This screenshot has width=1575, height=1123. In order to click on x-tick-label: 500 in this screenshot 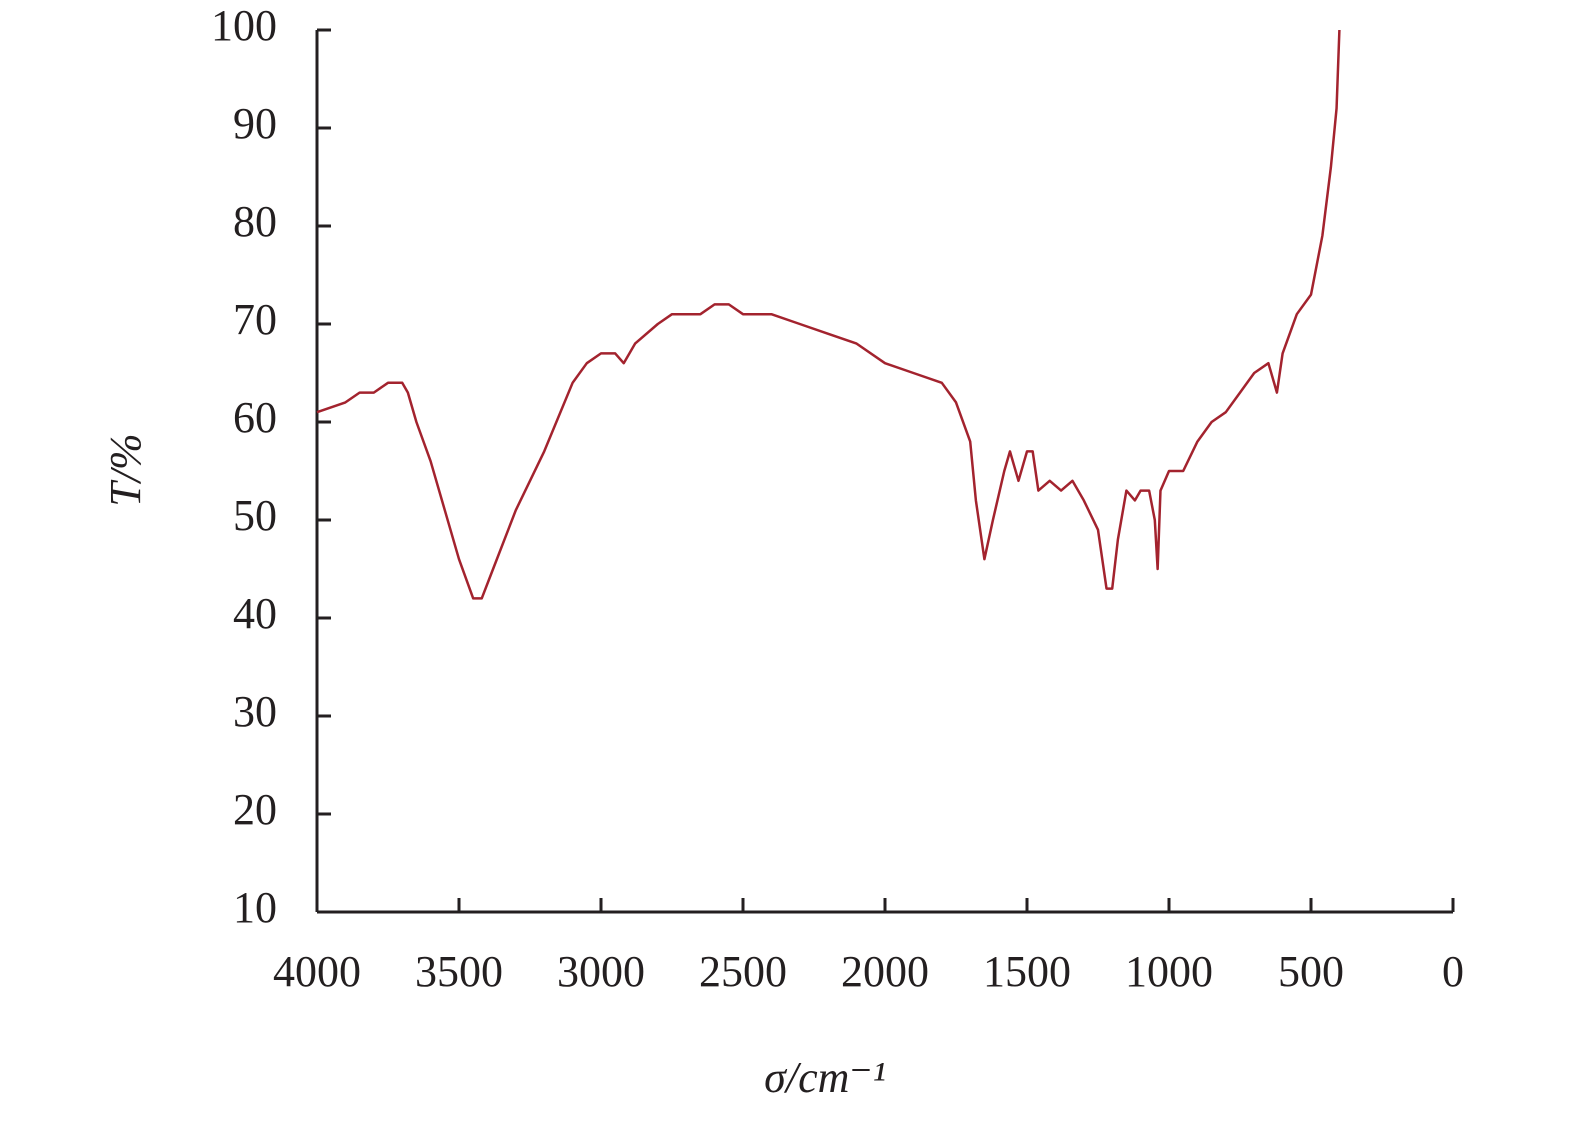, I will do `click(1311, 971)`.